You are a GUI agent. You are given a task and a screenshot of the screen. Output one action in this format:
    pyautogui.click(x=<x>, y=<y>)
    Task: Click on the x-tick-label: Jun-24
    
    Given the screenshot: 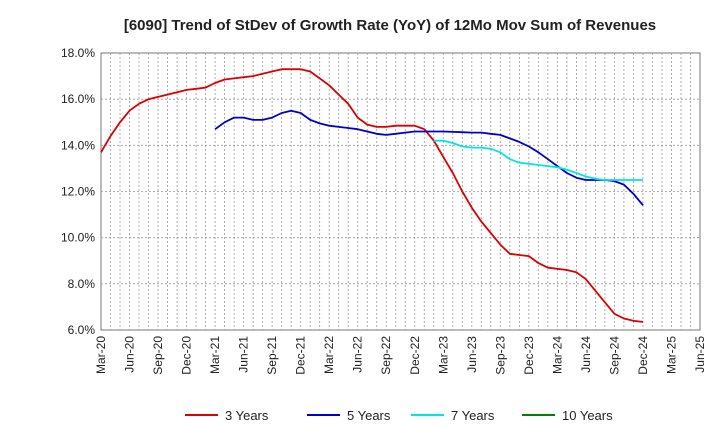 What is the action you would take?
    pyautogui.click(x=586, y=354)
    